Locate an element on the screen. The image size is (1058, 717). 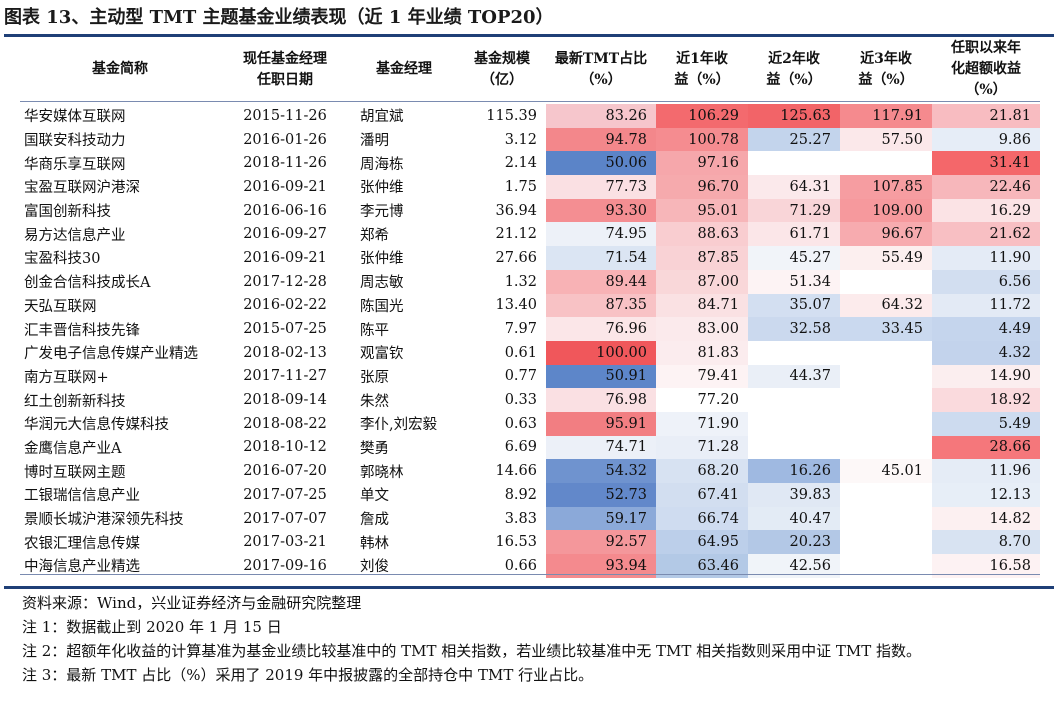
manager-start-date-cell: 2016-02-22 is located at coordinates (285, 305).